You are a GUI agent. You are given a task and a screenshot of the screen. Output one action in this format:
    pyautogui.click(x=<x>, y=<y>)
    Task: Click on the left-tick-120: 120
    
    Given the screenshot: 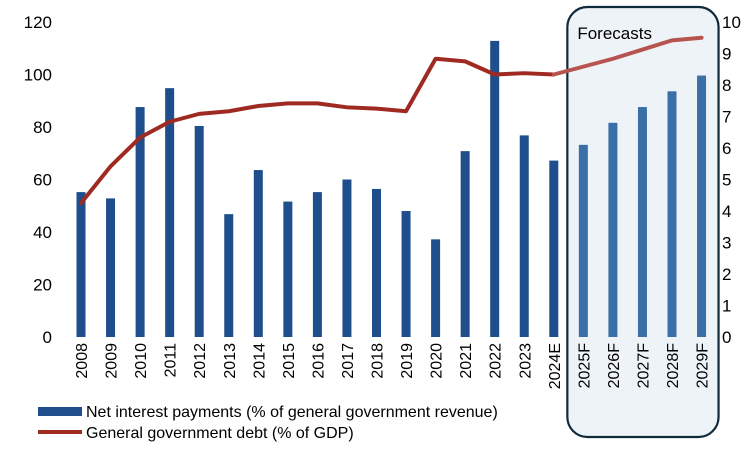 What is the action you would take?
    pyautogui.click(x=38, y=22)
    